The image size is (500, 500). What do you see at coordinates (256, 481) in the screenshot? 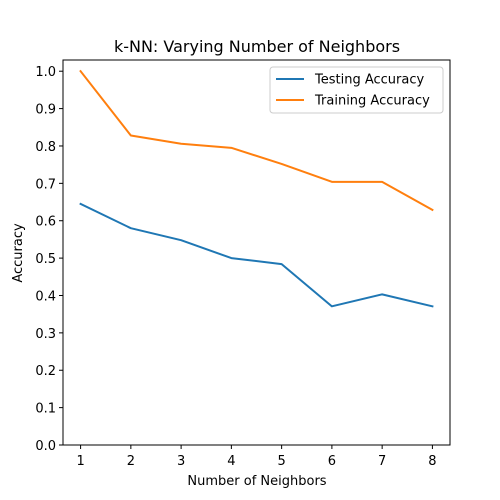
I see `x-axis-label: Number of Neighbors` at bounding box center [256, 481].